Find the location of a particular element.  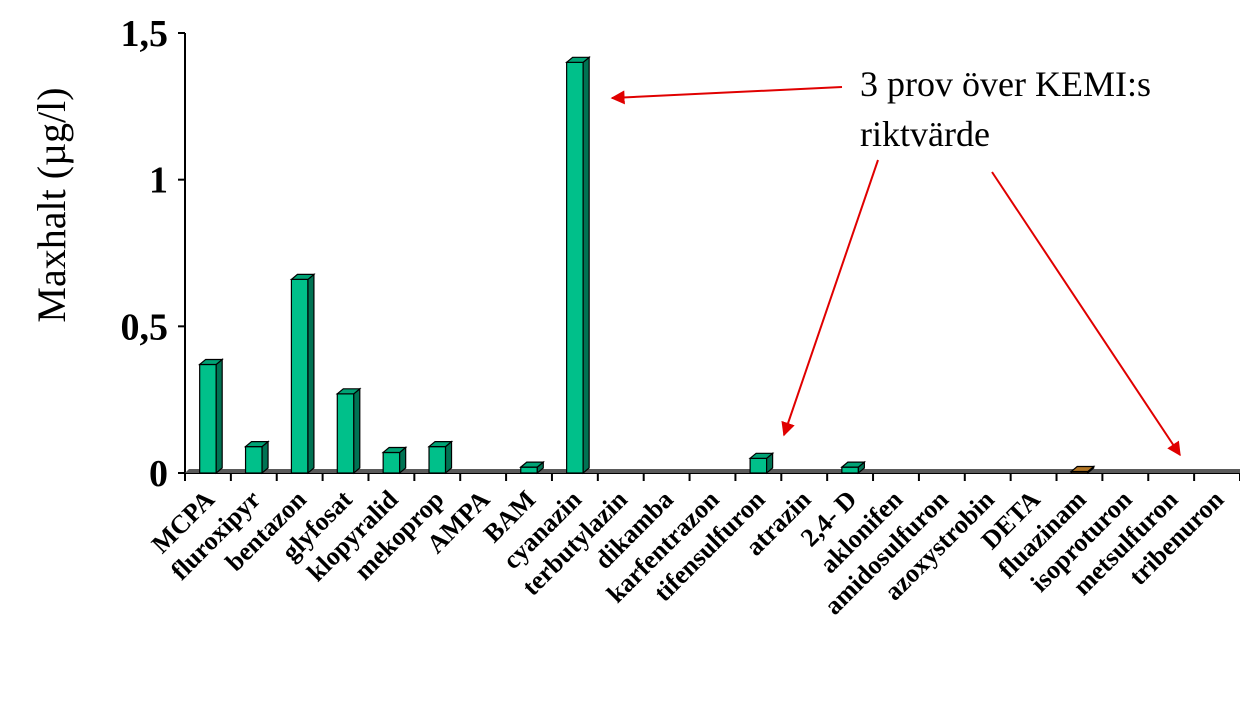

y-tick-label: 1,5 is located at coordinates (145, 34).